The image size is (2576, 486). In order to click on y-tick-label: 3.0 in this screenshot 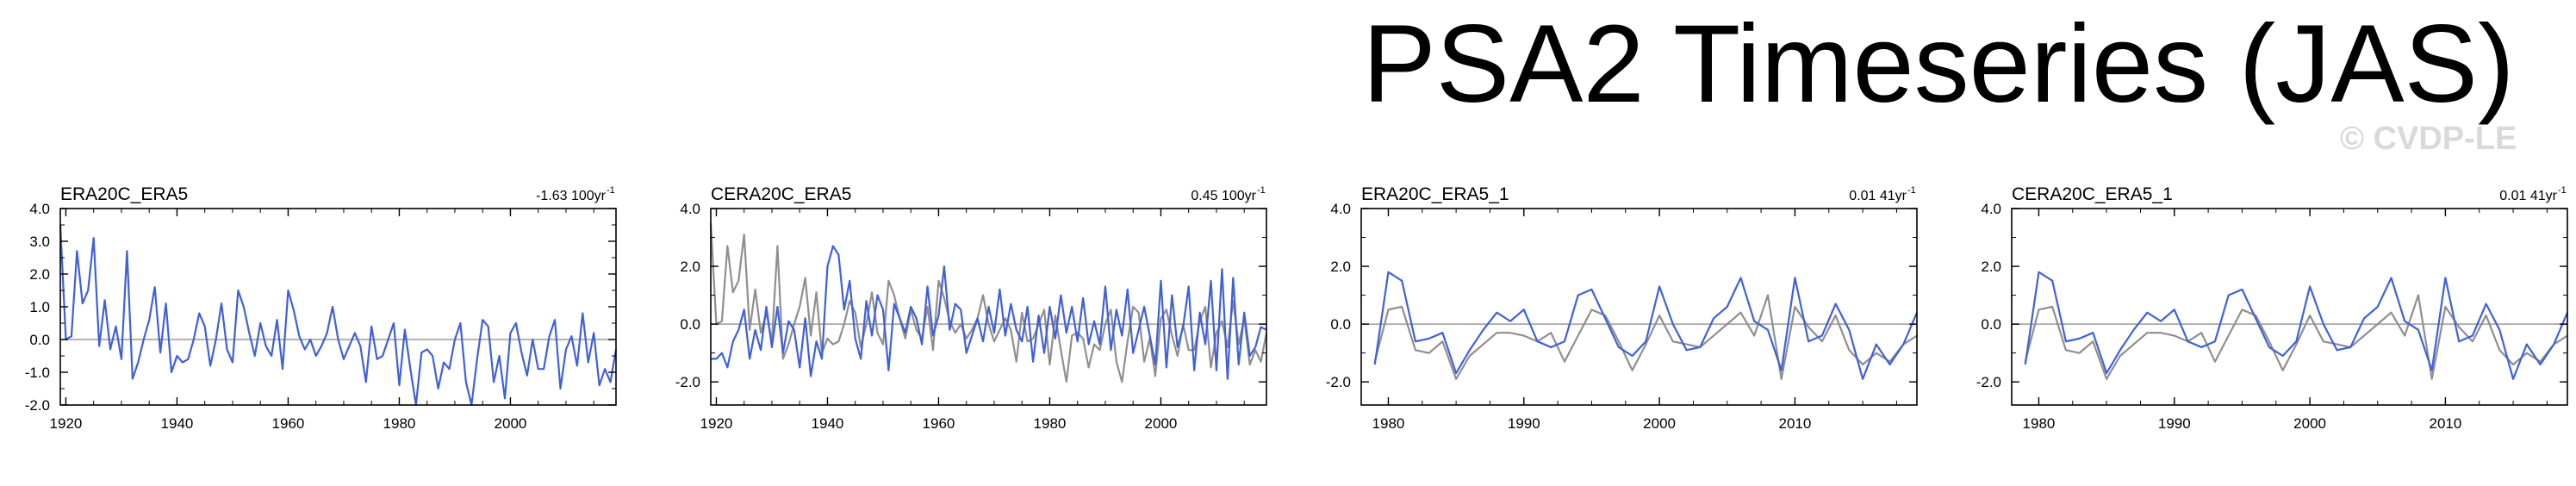, I will do `click(40, 242)`.